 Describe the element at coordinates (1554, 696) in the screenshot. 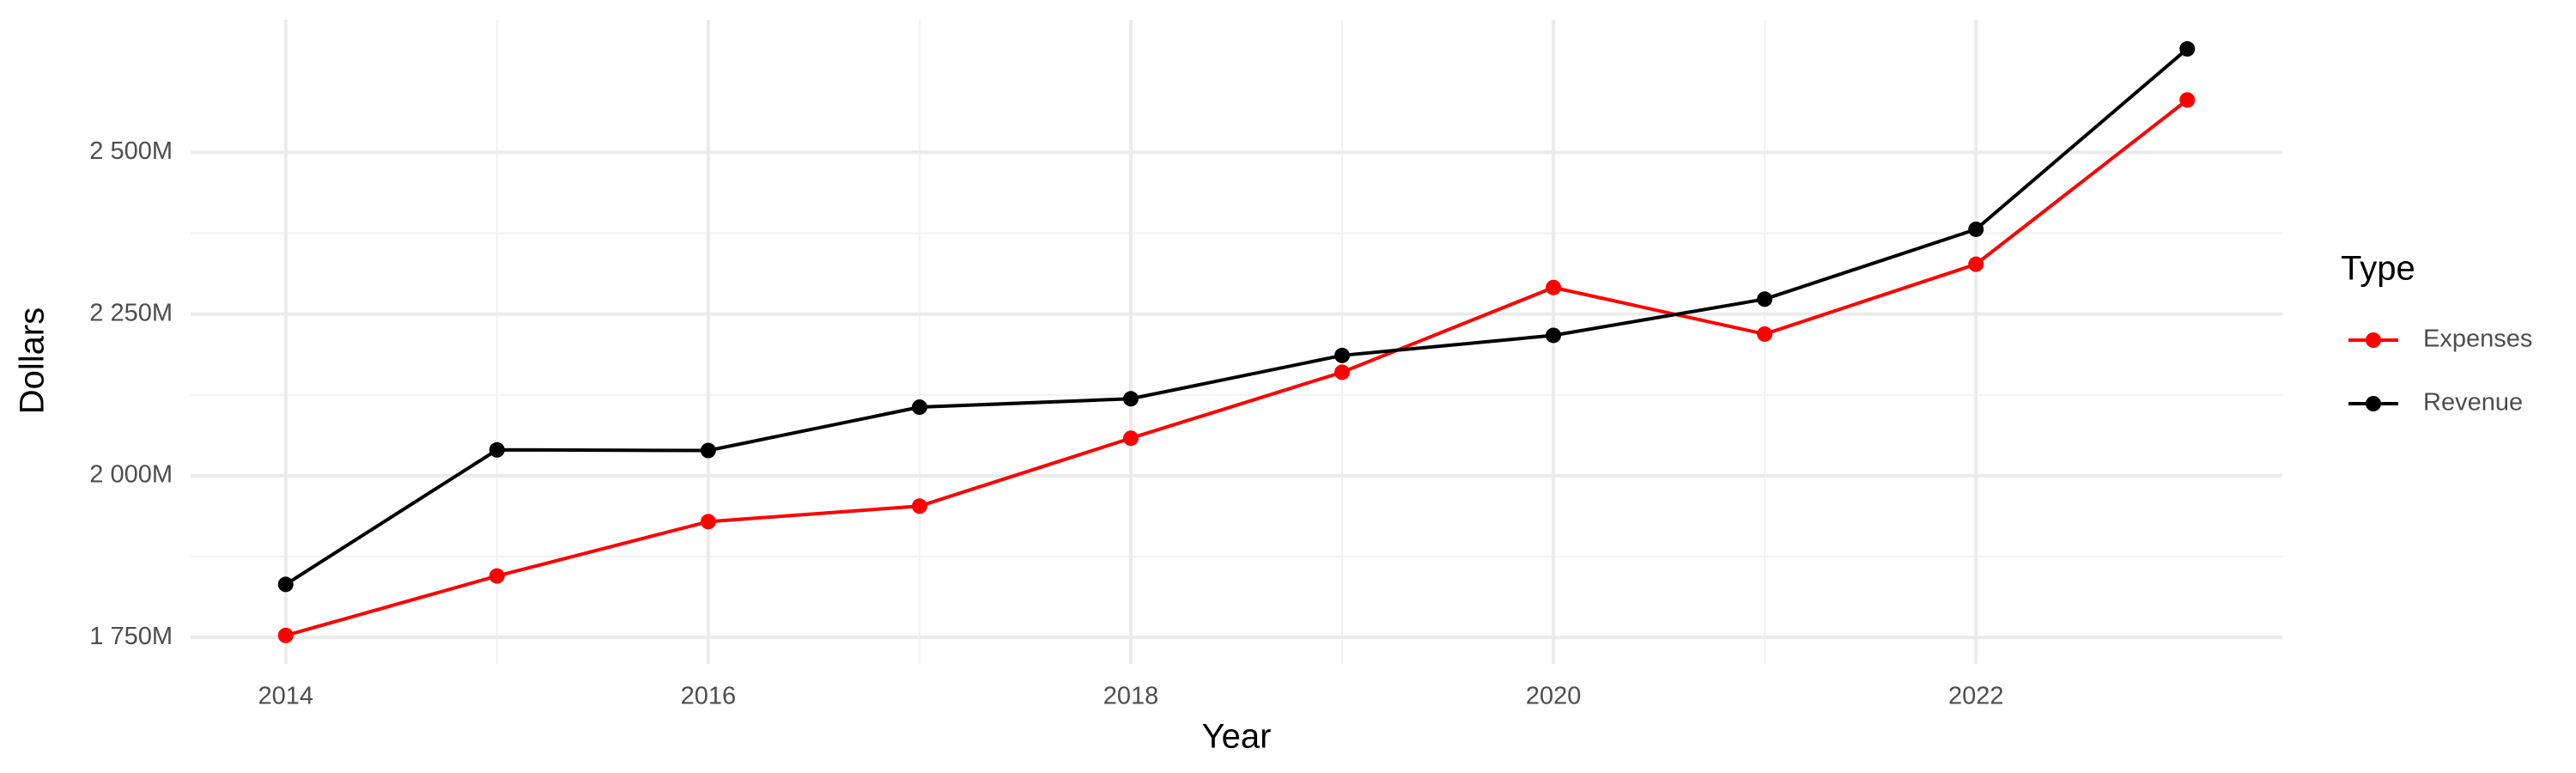

I see `x-tick-label: 2020` at that location.